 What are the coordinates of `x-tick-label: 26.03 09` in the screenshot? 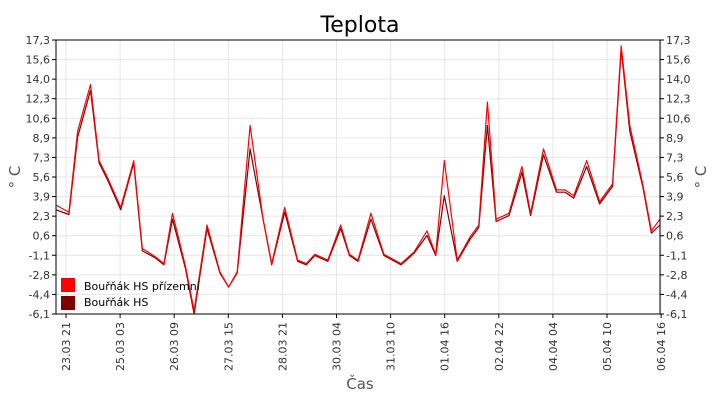 It's located at (174, 346).